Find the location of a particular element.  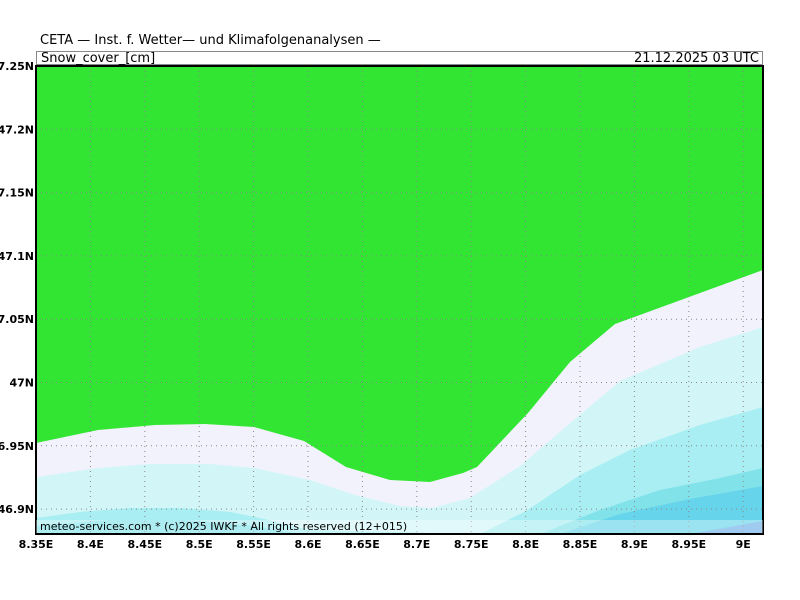

x-tick-label: 8.45E is located at coordinates (144, 544).